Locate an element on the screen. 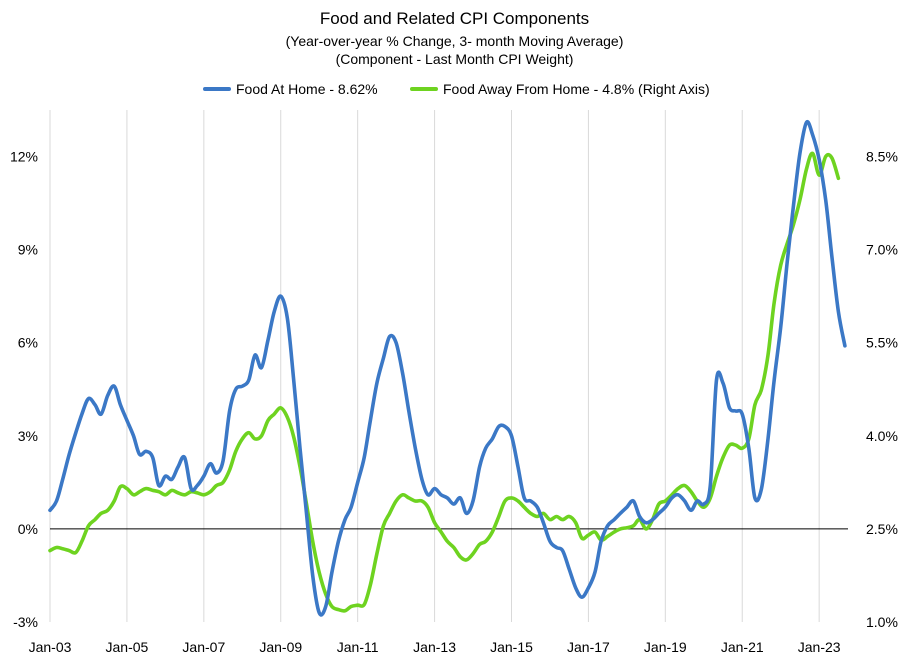  y-left-tick-label: 3% is located at coordinates (28, 436).